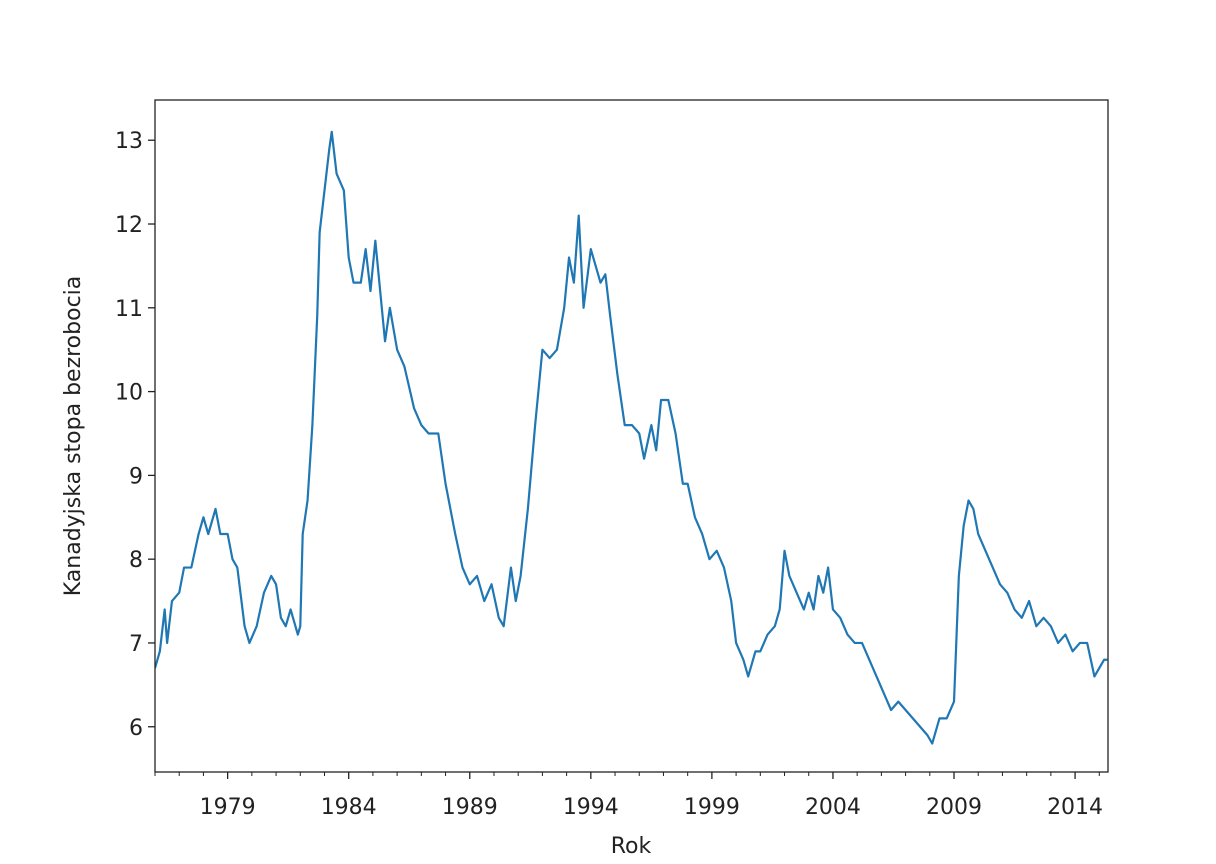 This screenshot has width=1216, height=864. I want to click on x-tick-label: 2009, so click(954, 807).